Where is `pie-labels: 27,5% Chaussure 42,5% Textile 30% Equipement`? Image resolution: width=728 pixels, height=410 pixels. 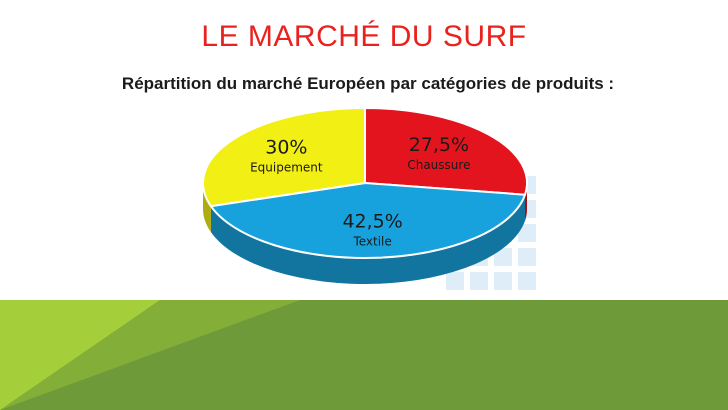 pie-labels: 27,5% Chaussure 42,5% Textile 30% Equipement is located at coordinates (360, 191).